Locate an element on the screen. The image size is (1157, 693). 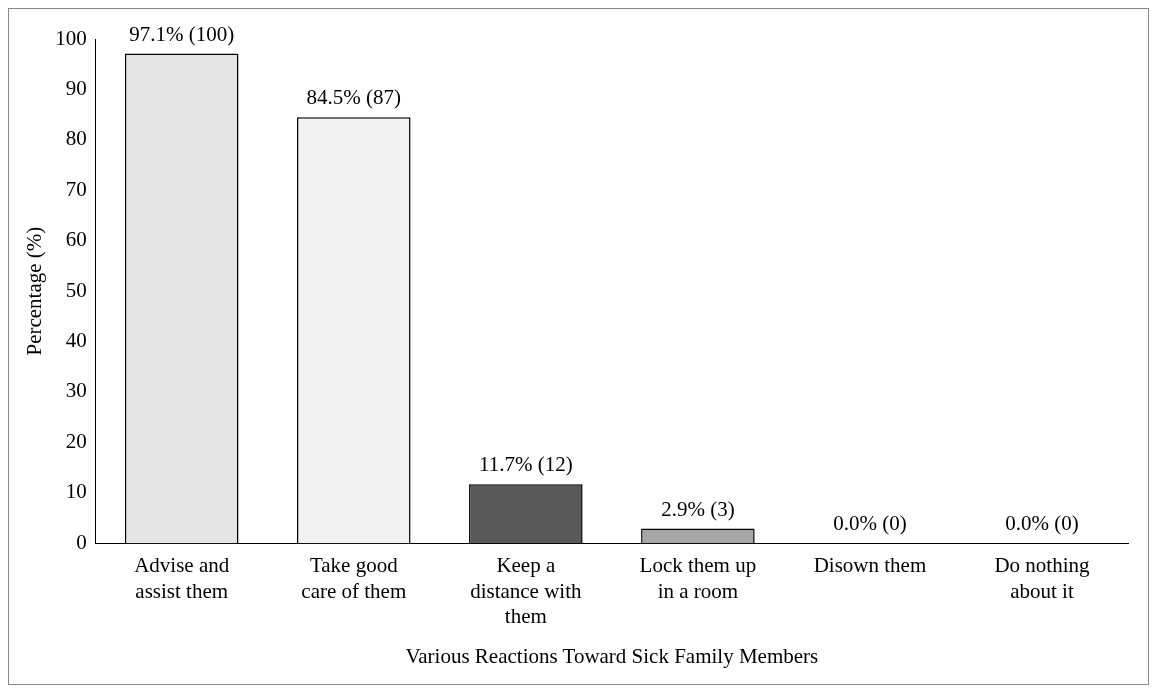
data-label: 2.9% (3) is located at coordinates (698, 508).